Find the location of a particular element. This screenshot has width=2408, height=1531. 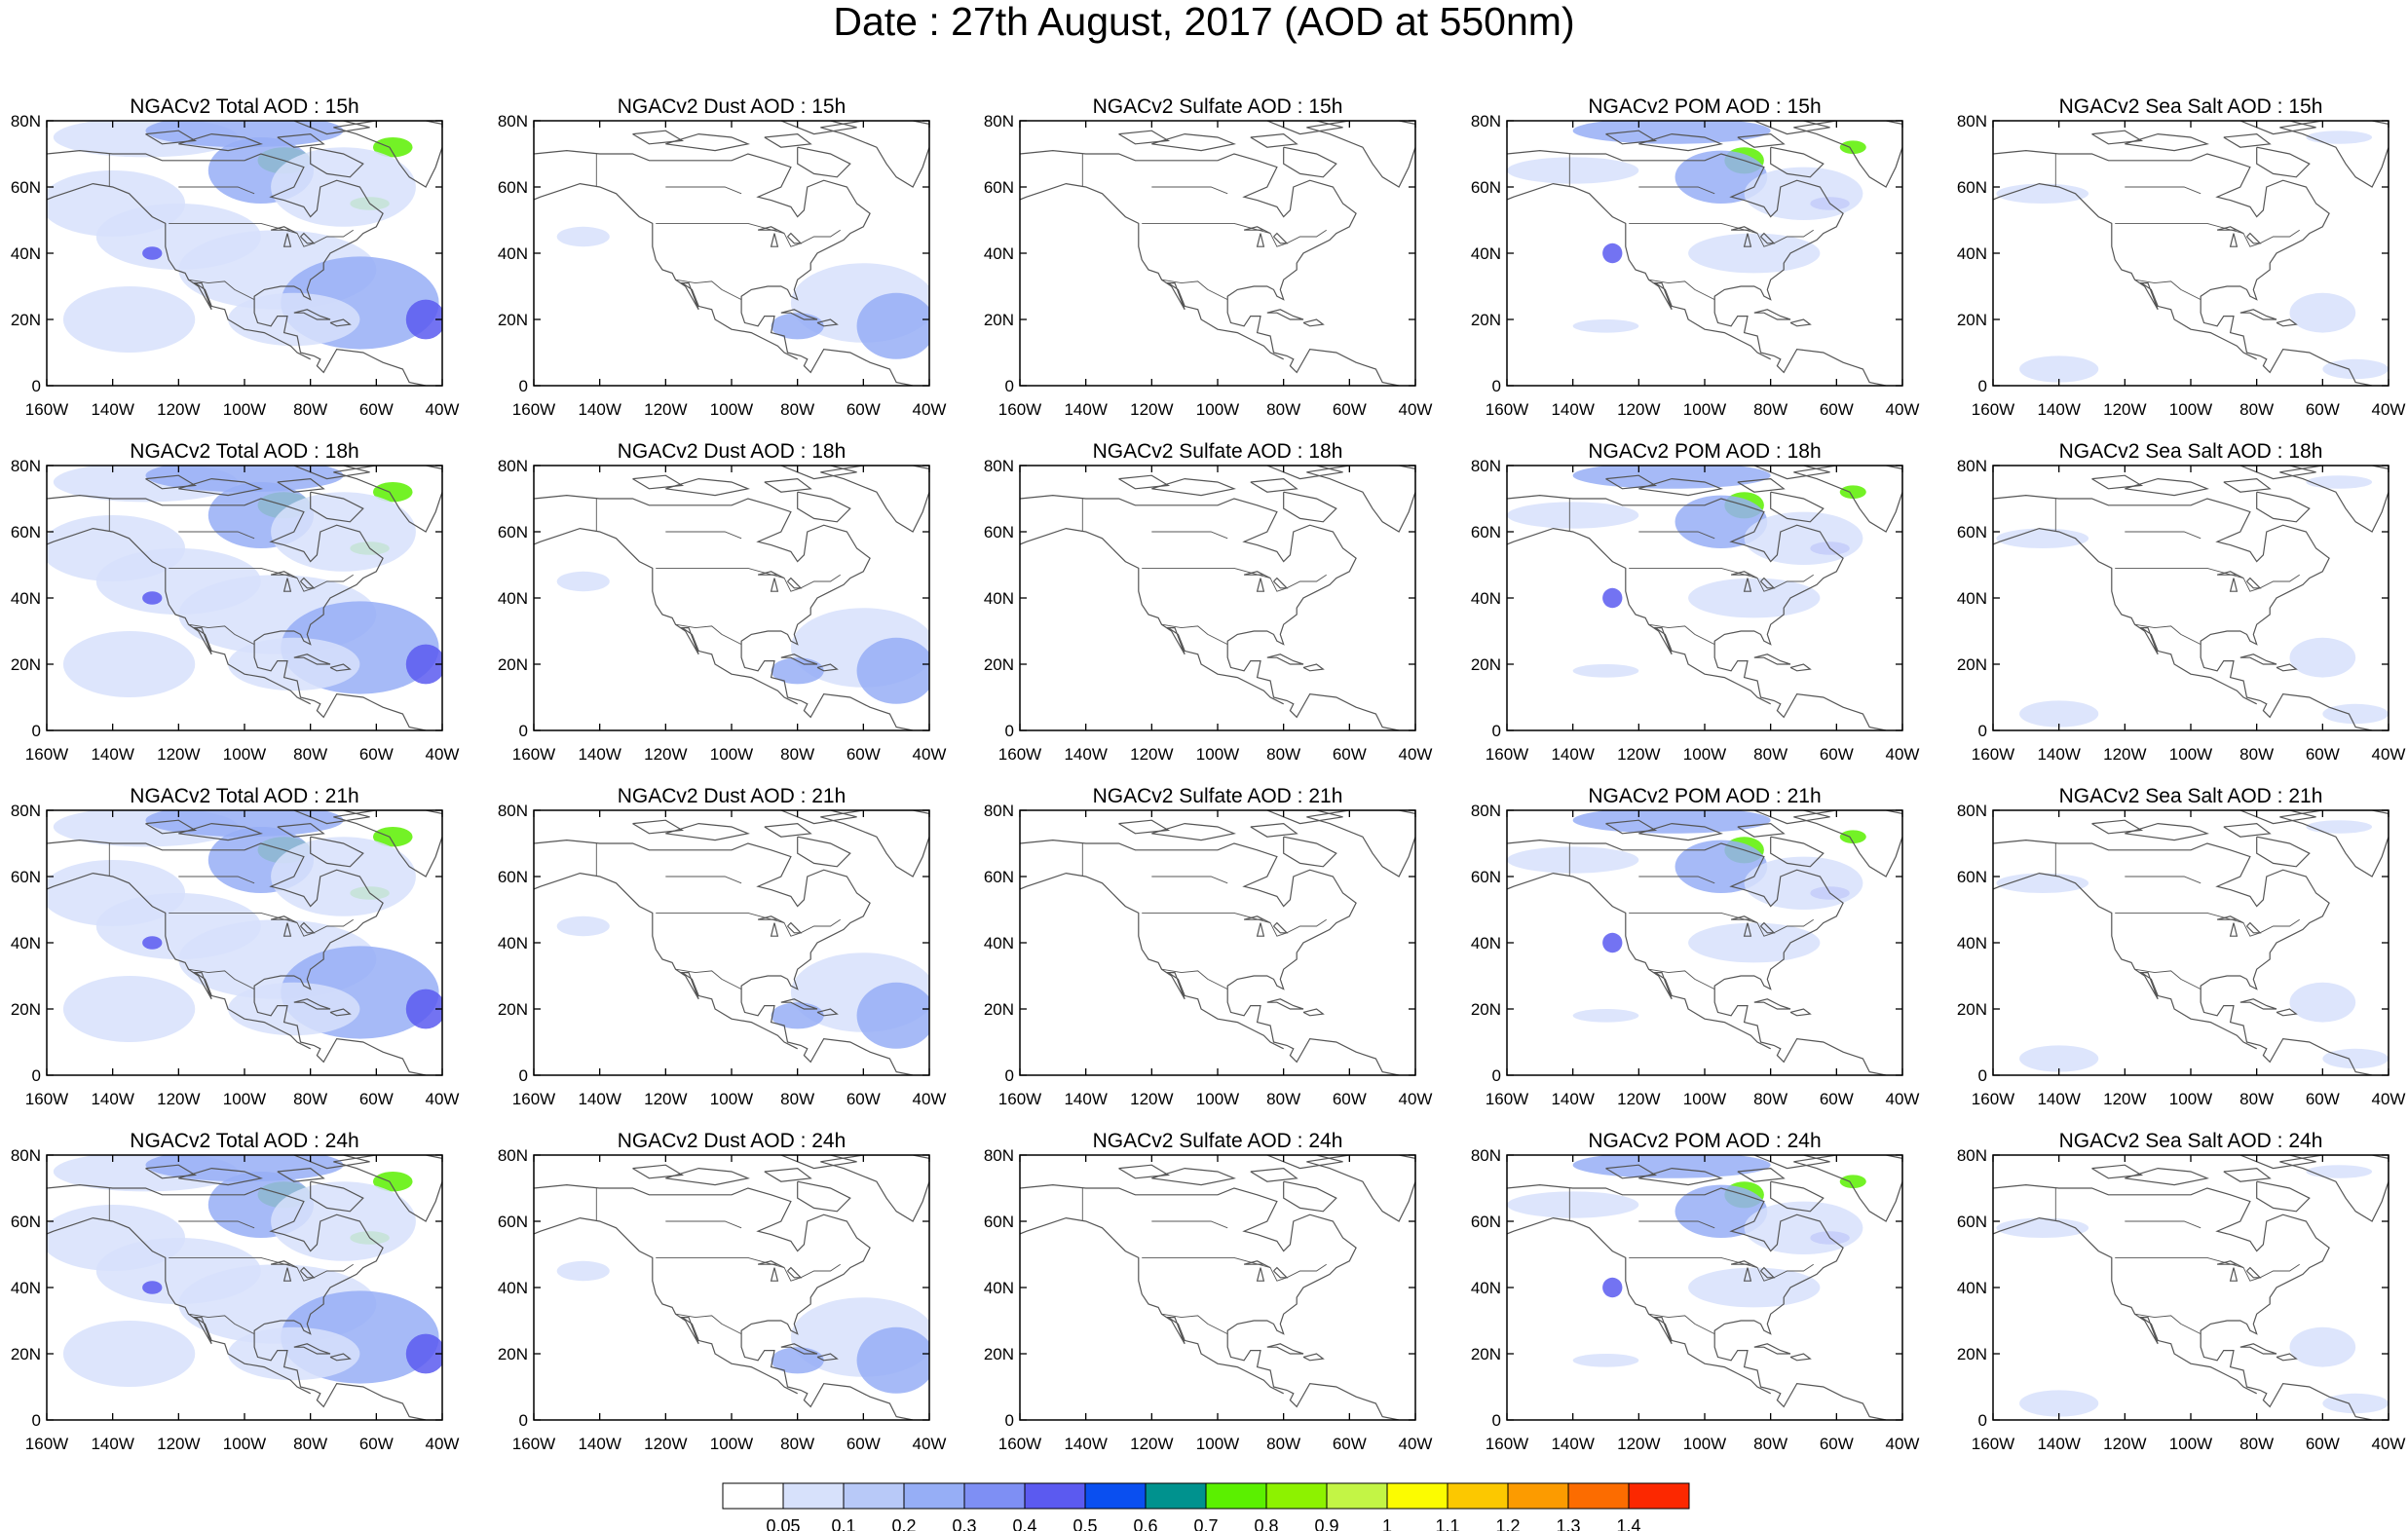

panel-title: NGACv2 Sea Salt AOD : 15h is located at coordinates (2191, 106).